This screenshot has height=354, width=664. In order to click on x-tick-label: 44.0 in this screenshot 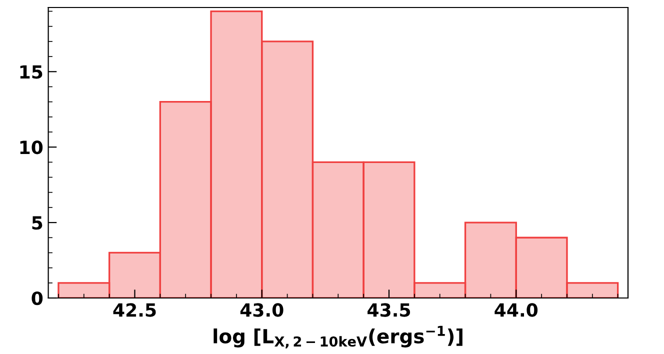, I will do `click(516, 310)`.